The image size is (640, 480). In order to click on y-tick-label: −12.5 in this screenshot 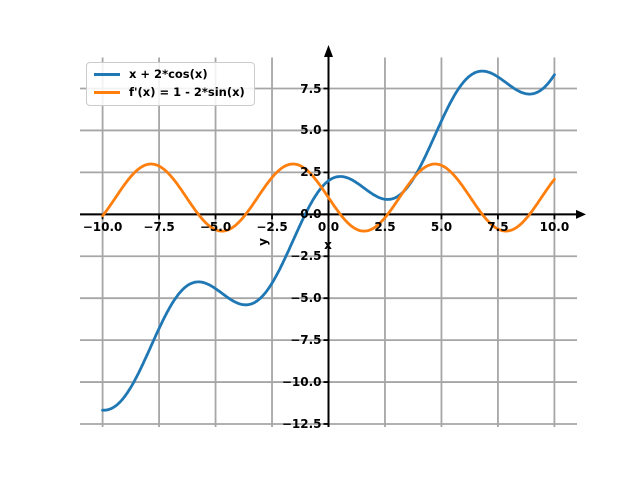, I will do `click(301, 423)`.